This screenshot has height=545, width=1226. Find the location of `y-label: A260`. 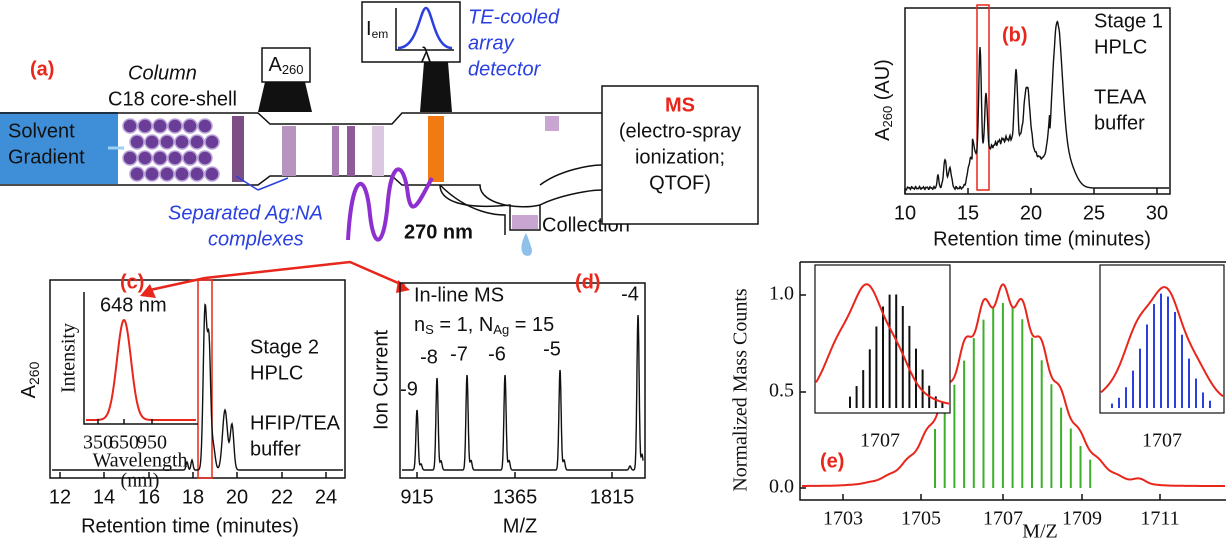

y-label: A260 is located at coordinates (29, 379).